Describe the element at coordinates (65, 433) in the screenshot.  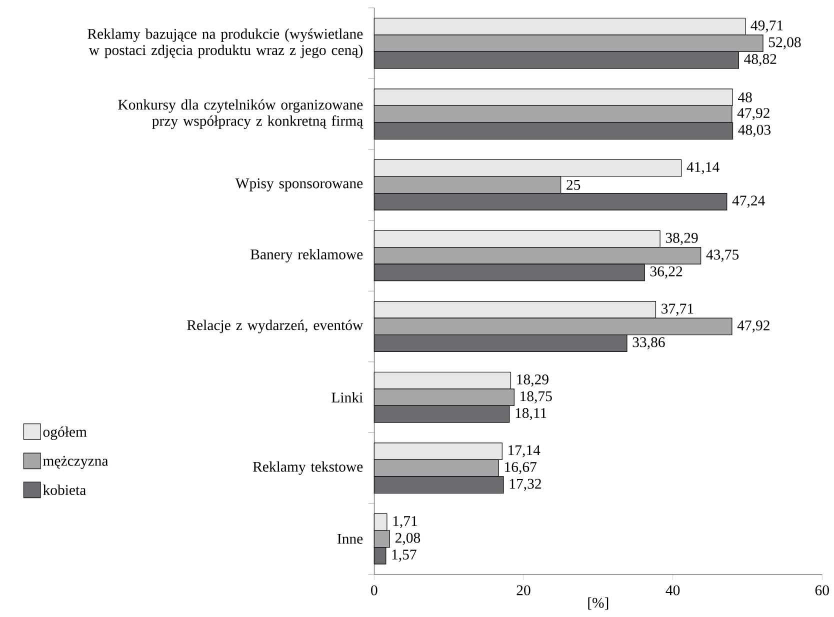
I see `legend-label: ogółem` at that location.